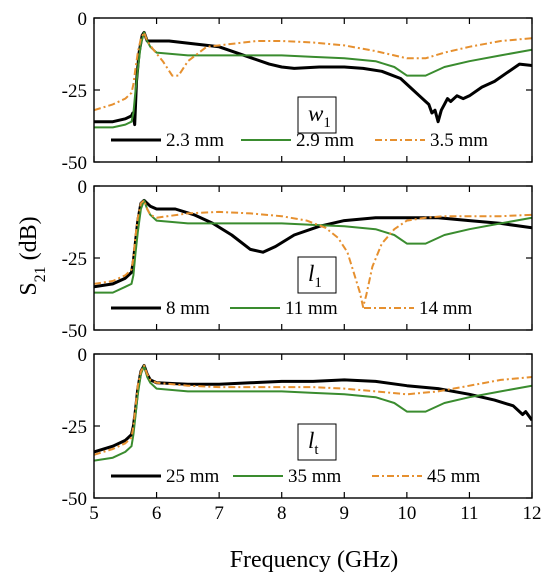 The width and height of the screenshot is (550, 582). I want to click on parameter-label: l1, so click(315, 276).